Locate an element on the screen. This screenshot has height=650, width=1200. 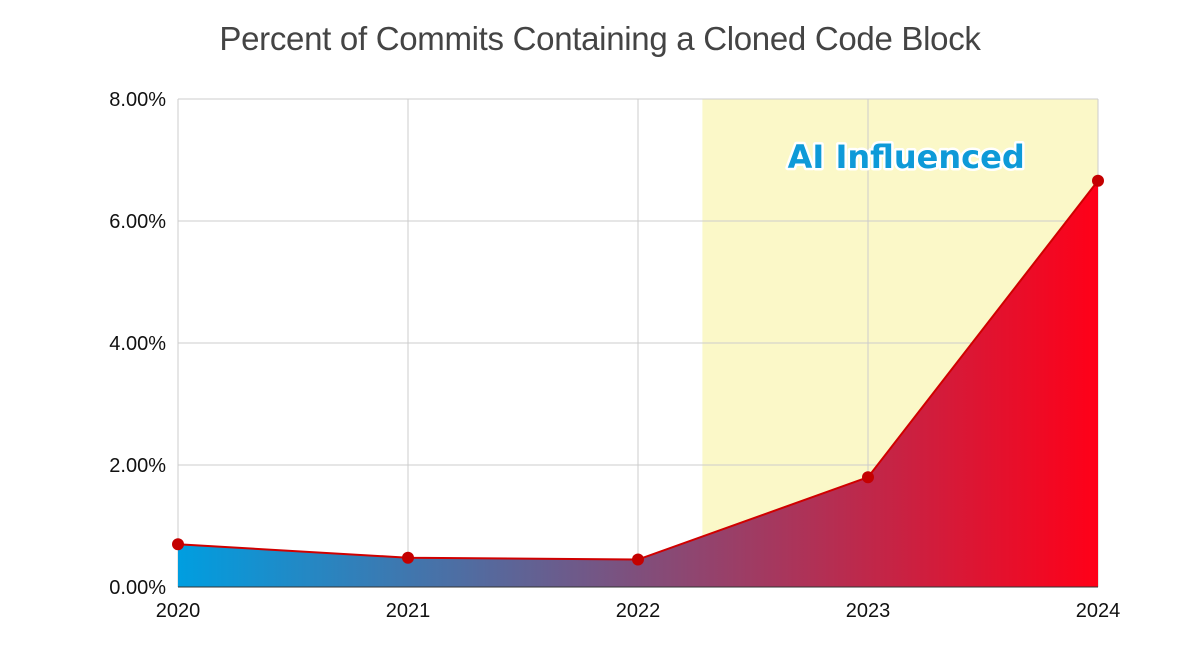
x-tick-label: 2021 is located at coordinates (408, 611).